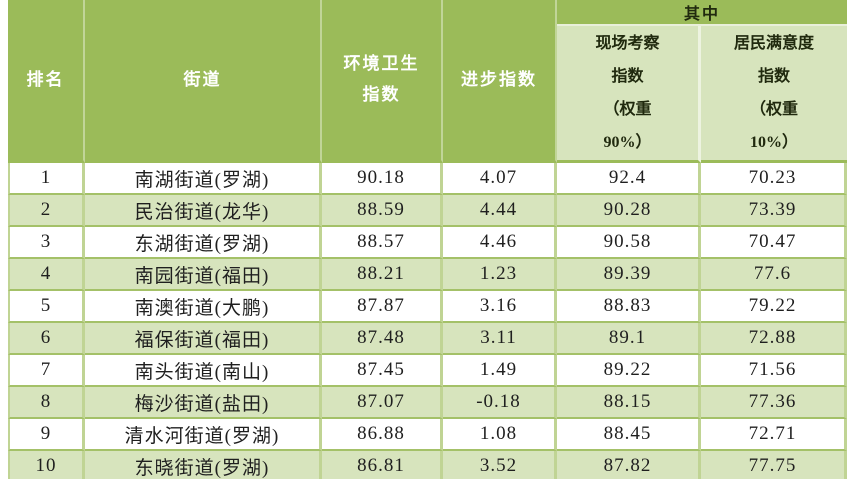 This screenshot has height=479, width=850. What do you see at coordinates (203, 435) in the screenshot?
I see `cell-street: 清水河街道(罗湖)` at bounding box center [203, 435].